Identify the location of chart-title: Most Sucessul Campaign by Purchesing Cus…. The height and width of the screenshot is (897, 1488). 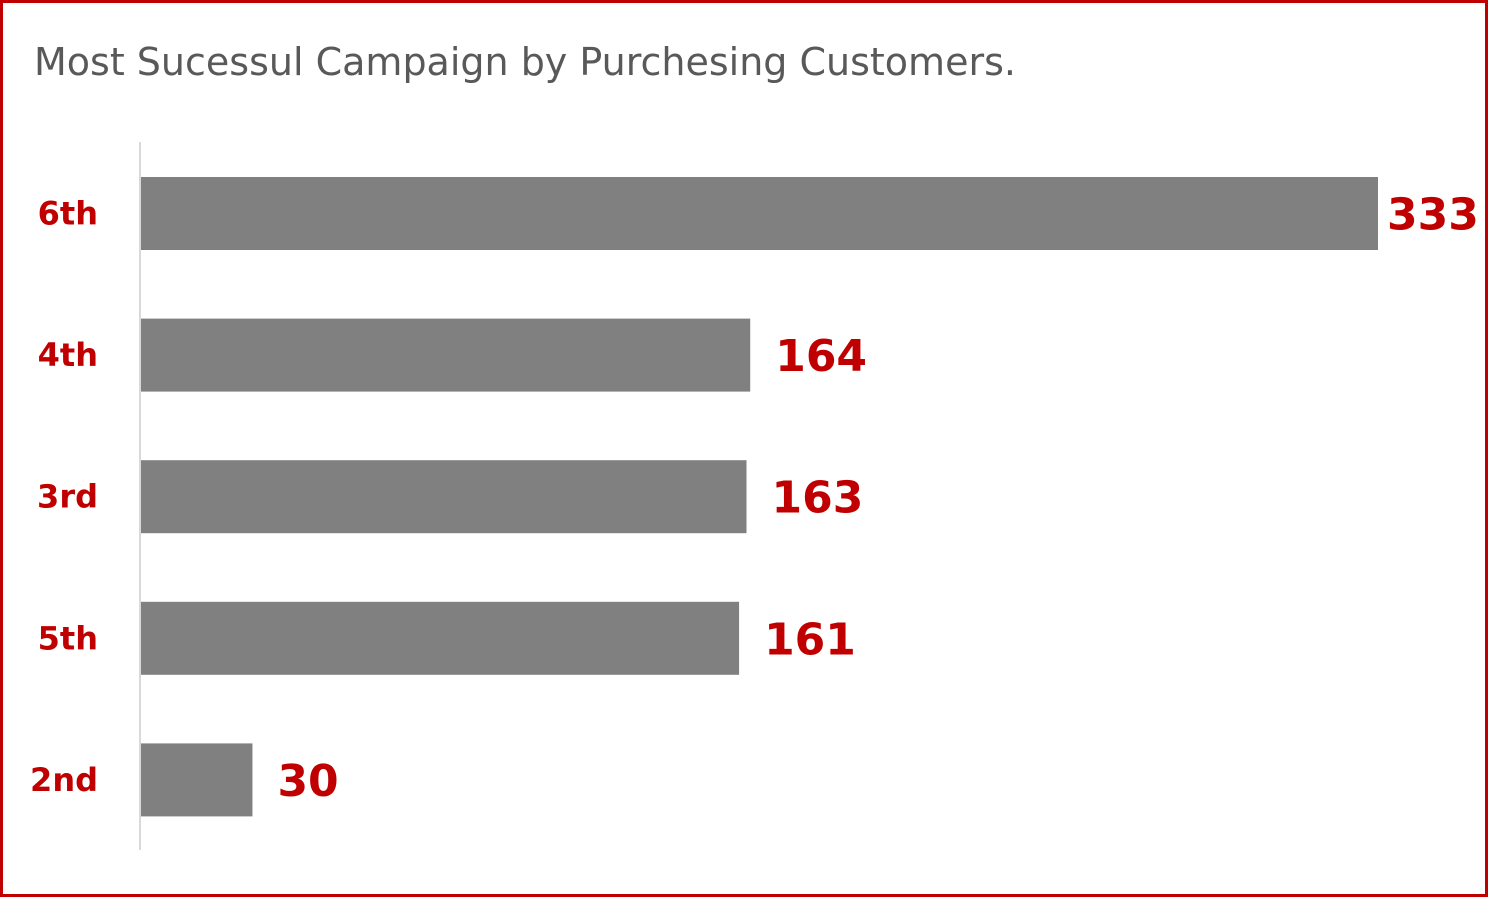
(525, 62).